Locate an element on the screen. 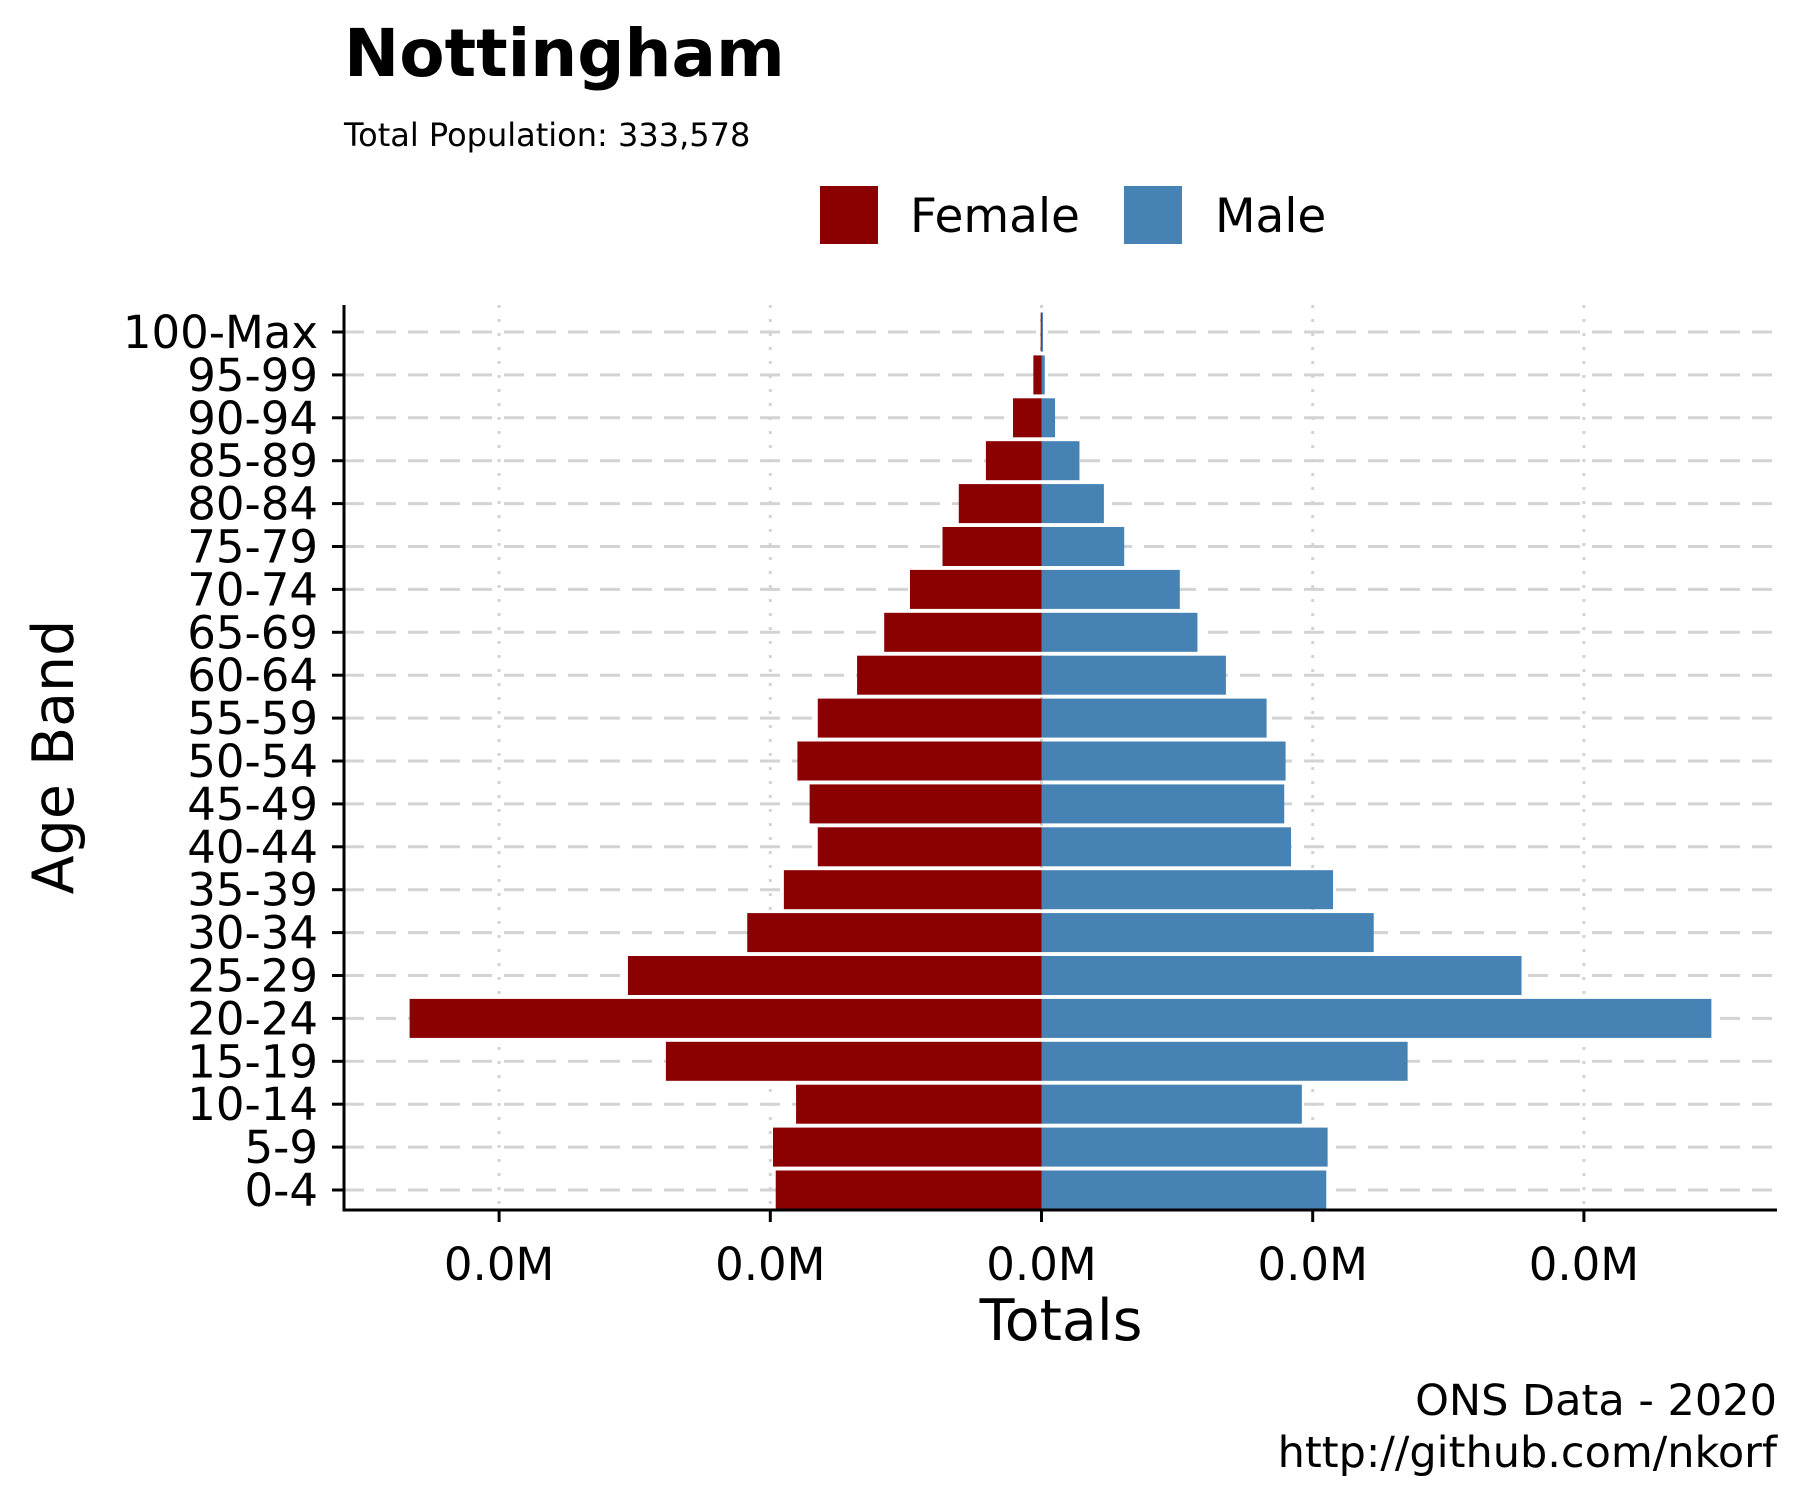 The image size is (1800, 1500). y-tick-label: 95-99 is located at coordinates (252, 375).